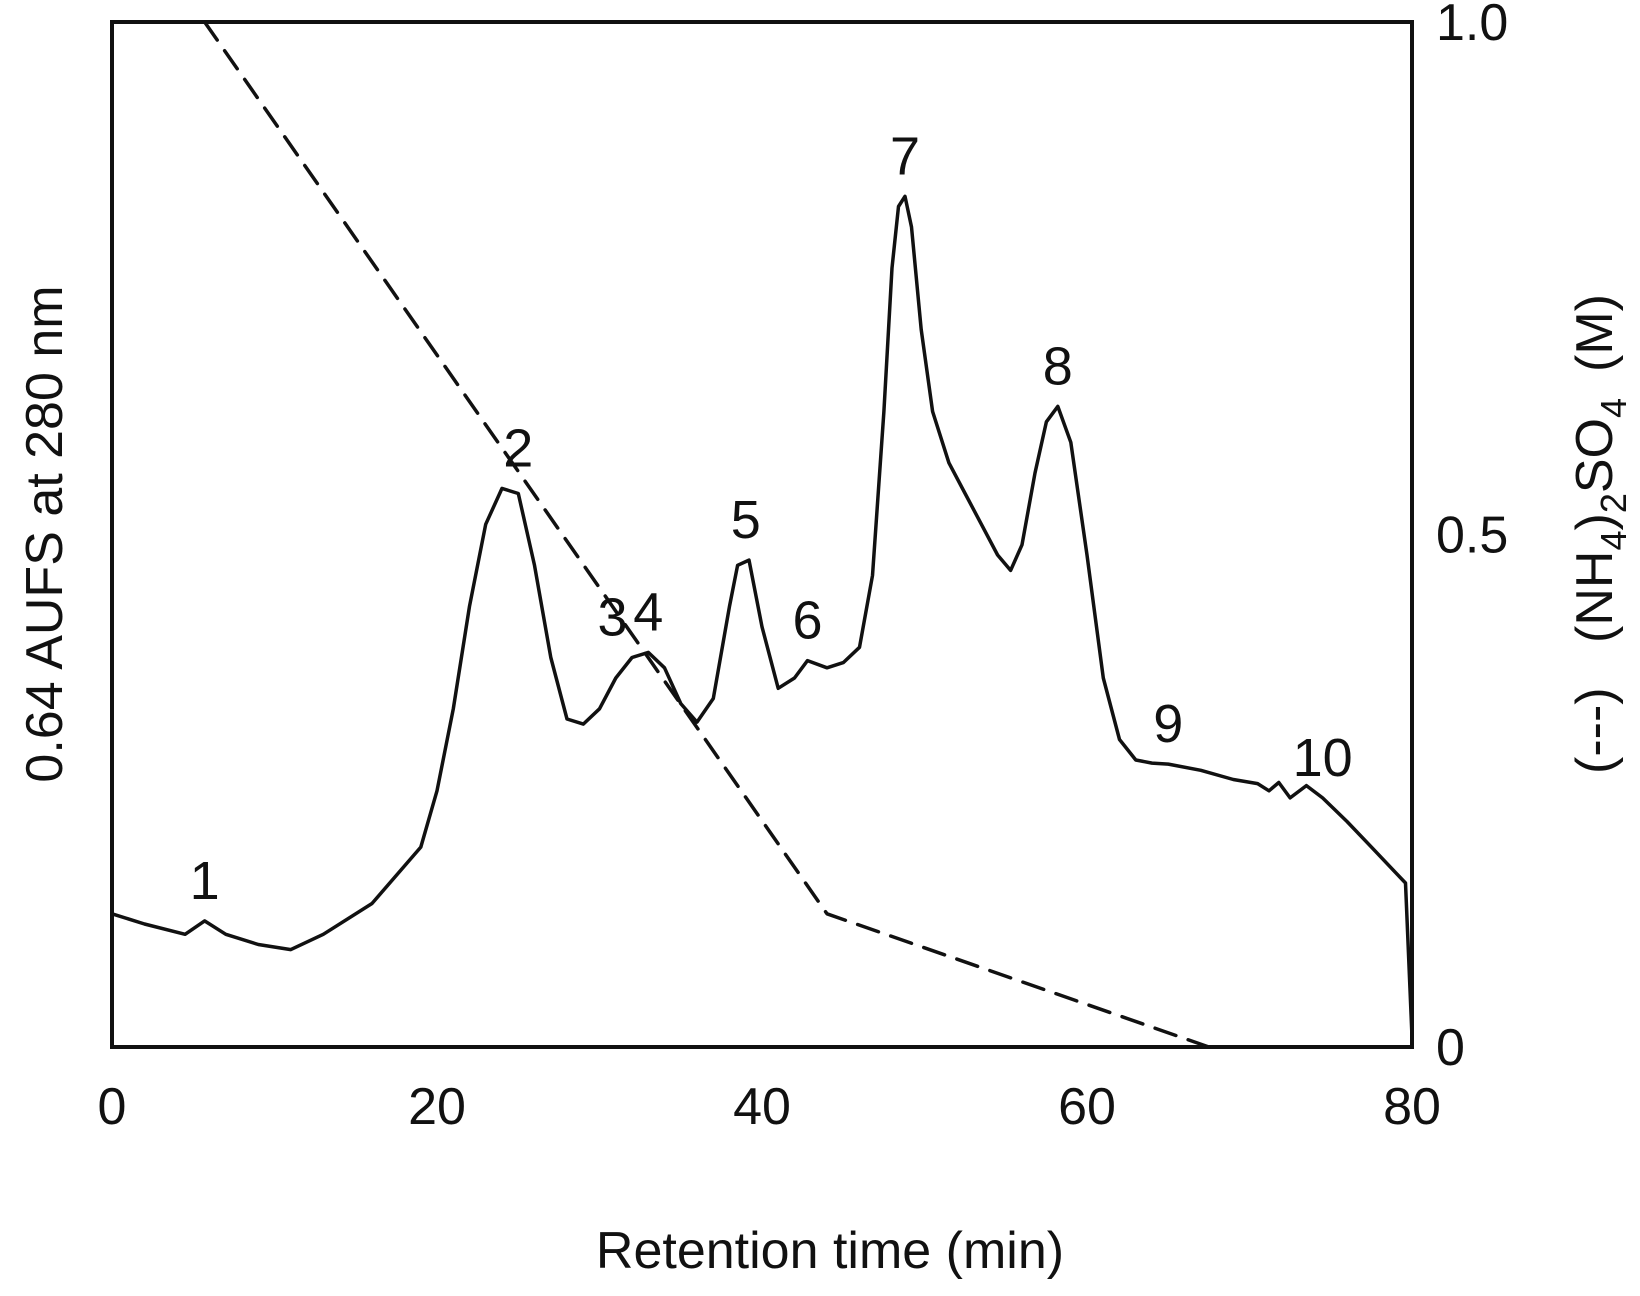  Describe the element at coordinates (830, 1251) in the screenshot. I see `x-axis-title: Retention time (min)` at that location.